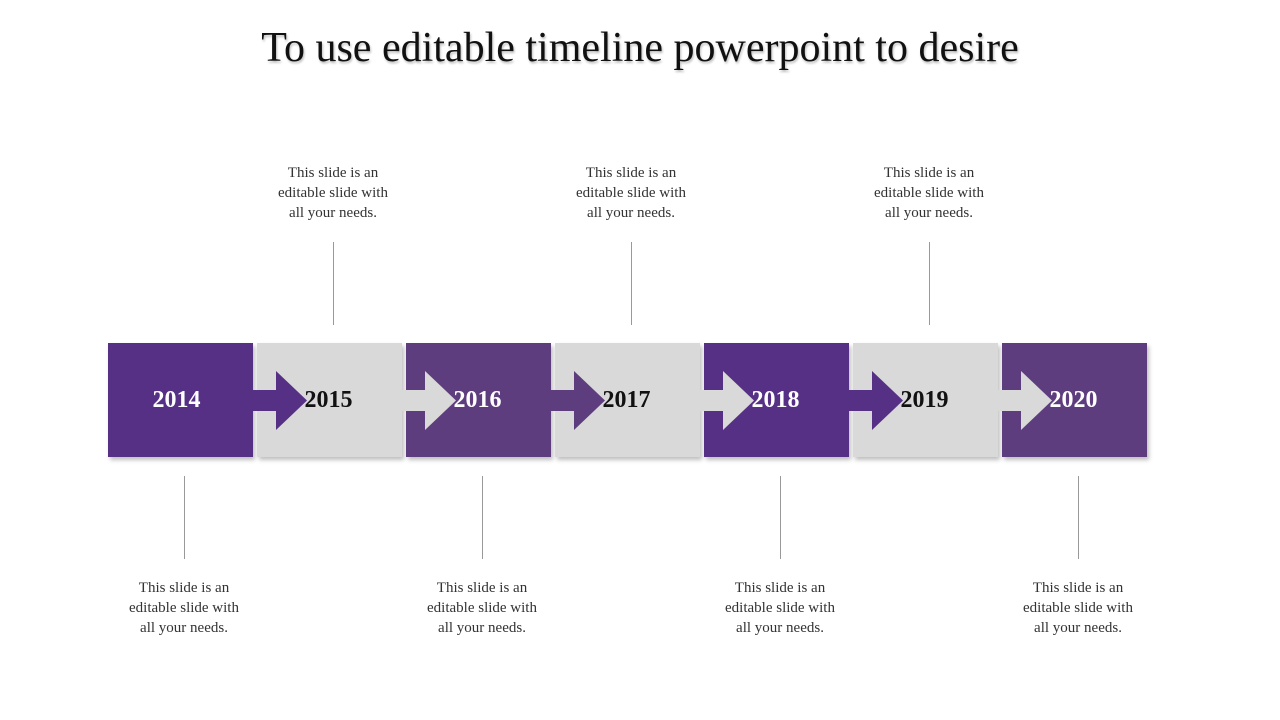  I want to click on arrow-2015-to-2016, so click(427, 400).